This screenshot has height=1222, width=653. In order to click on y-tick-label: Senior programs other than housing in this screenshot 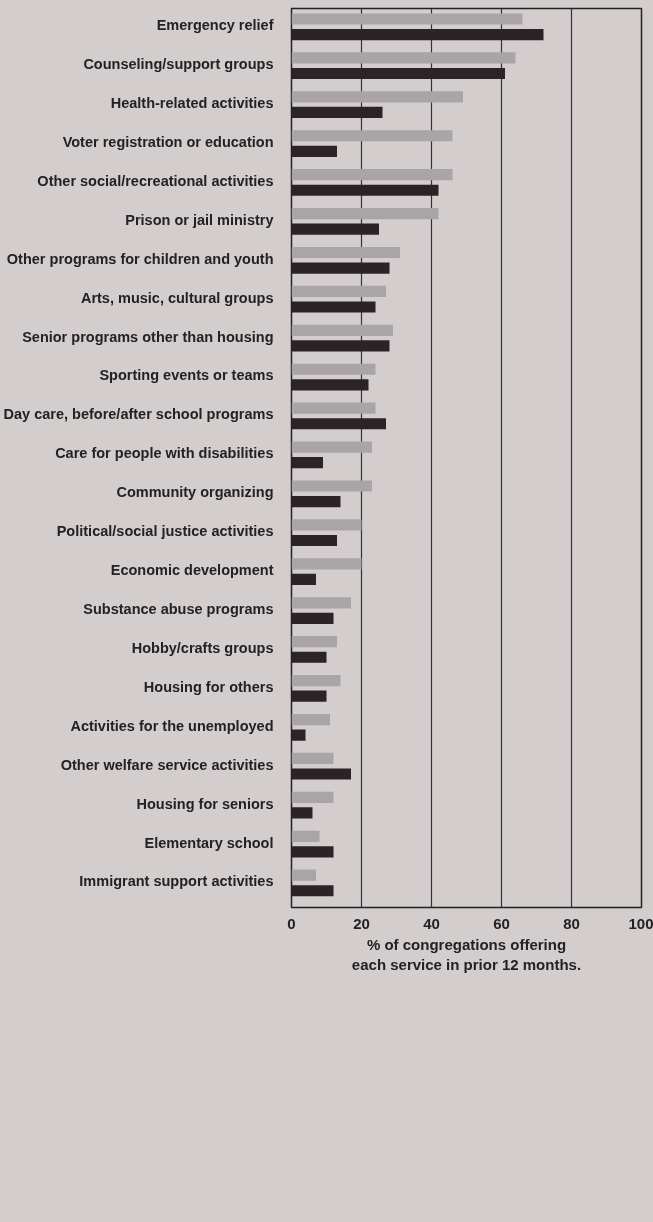, I will do `click(148, 336)`.